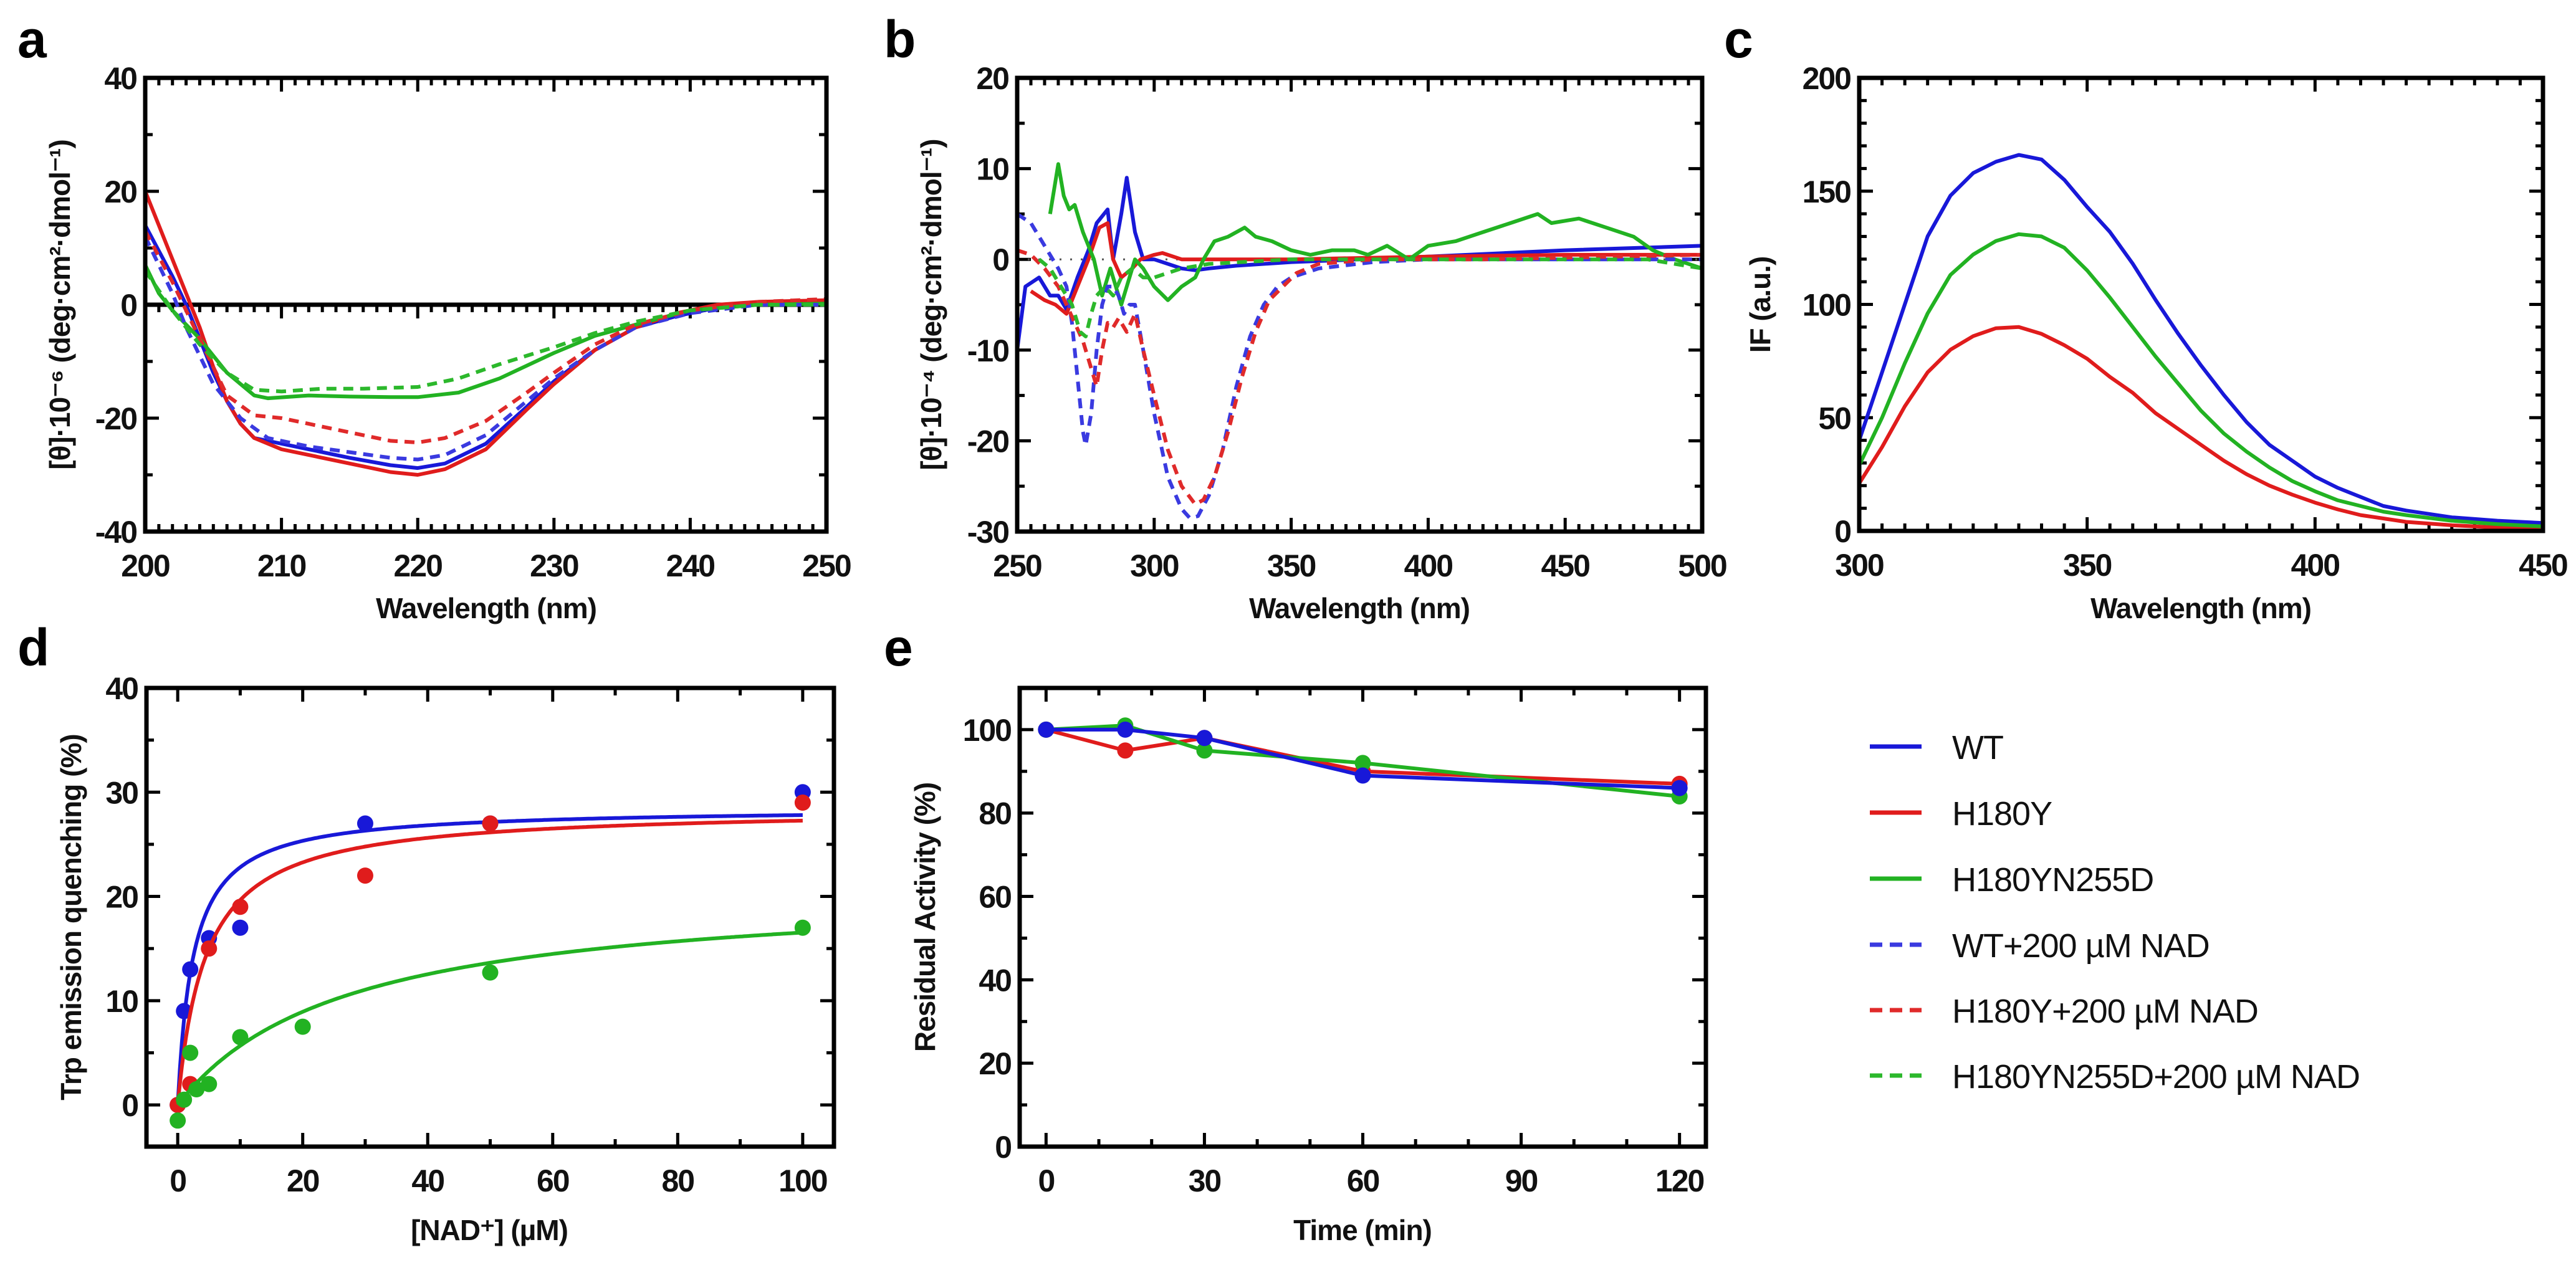 The image size is (2576, 1265). What do you see at coordinates (1680, 1180) in the screenshot?
I see `x-tick-label: 120` at bounding box center [1680, 1180].